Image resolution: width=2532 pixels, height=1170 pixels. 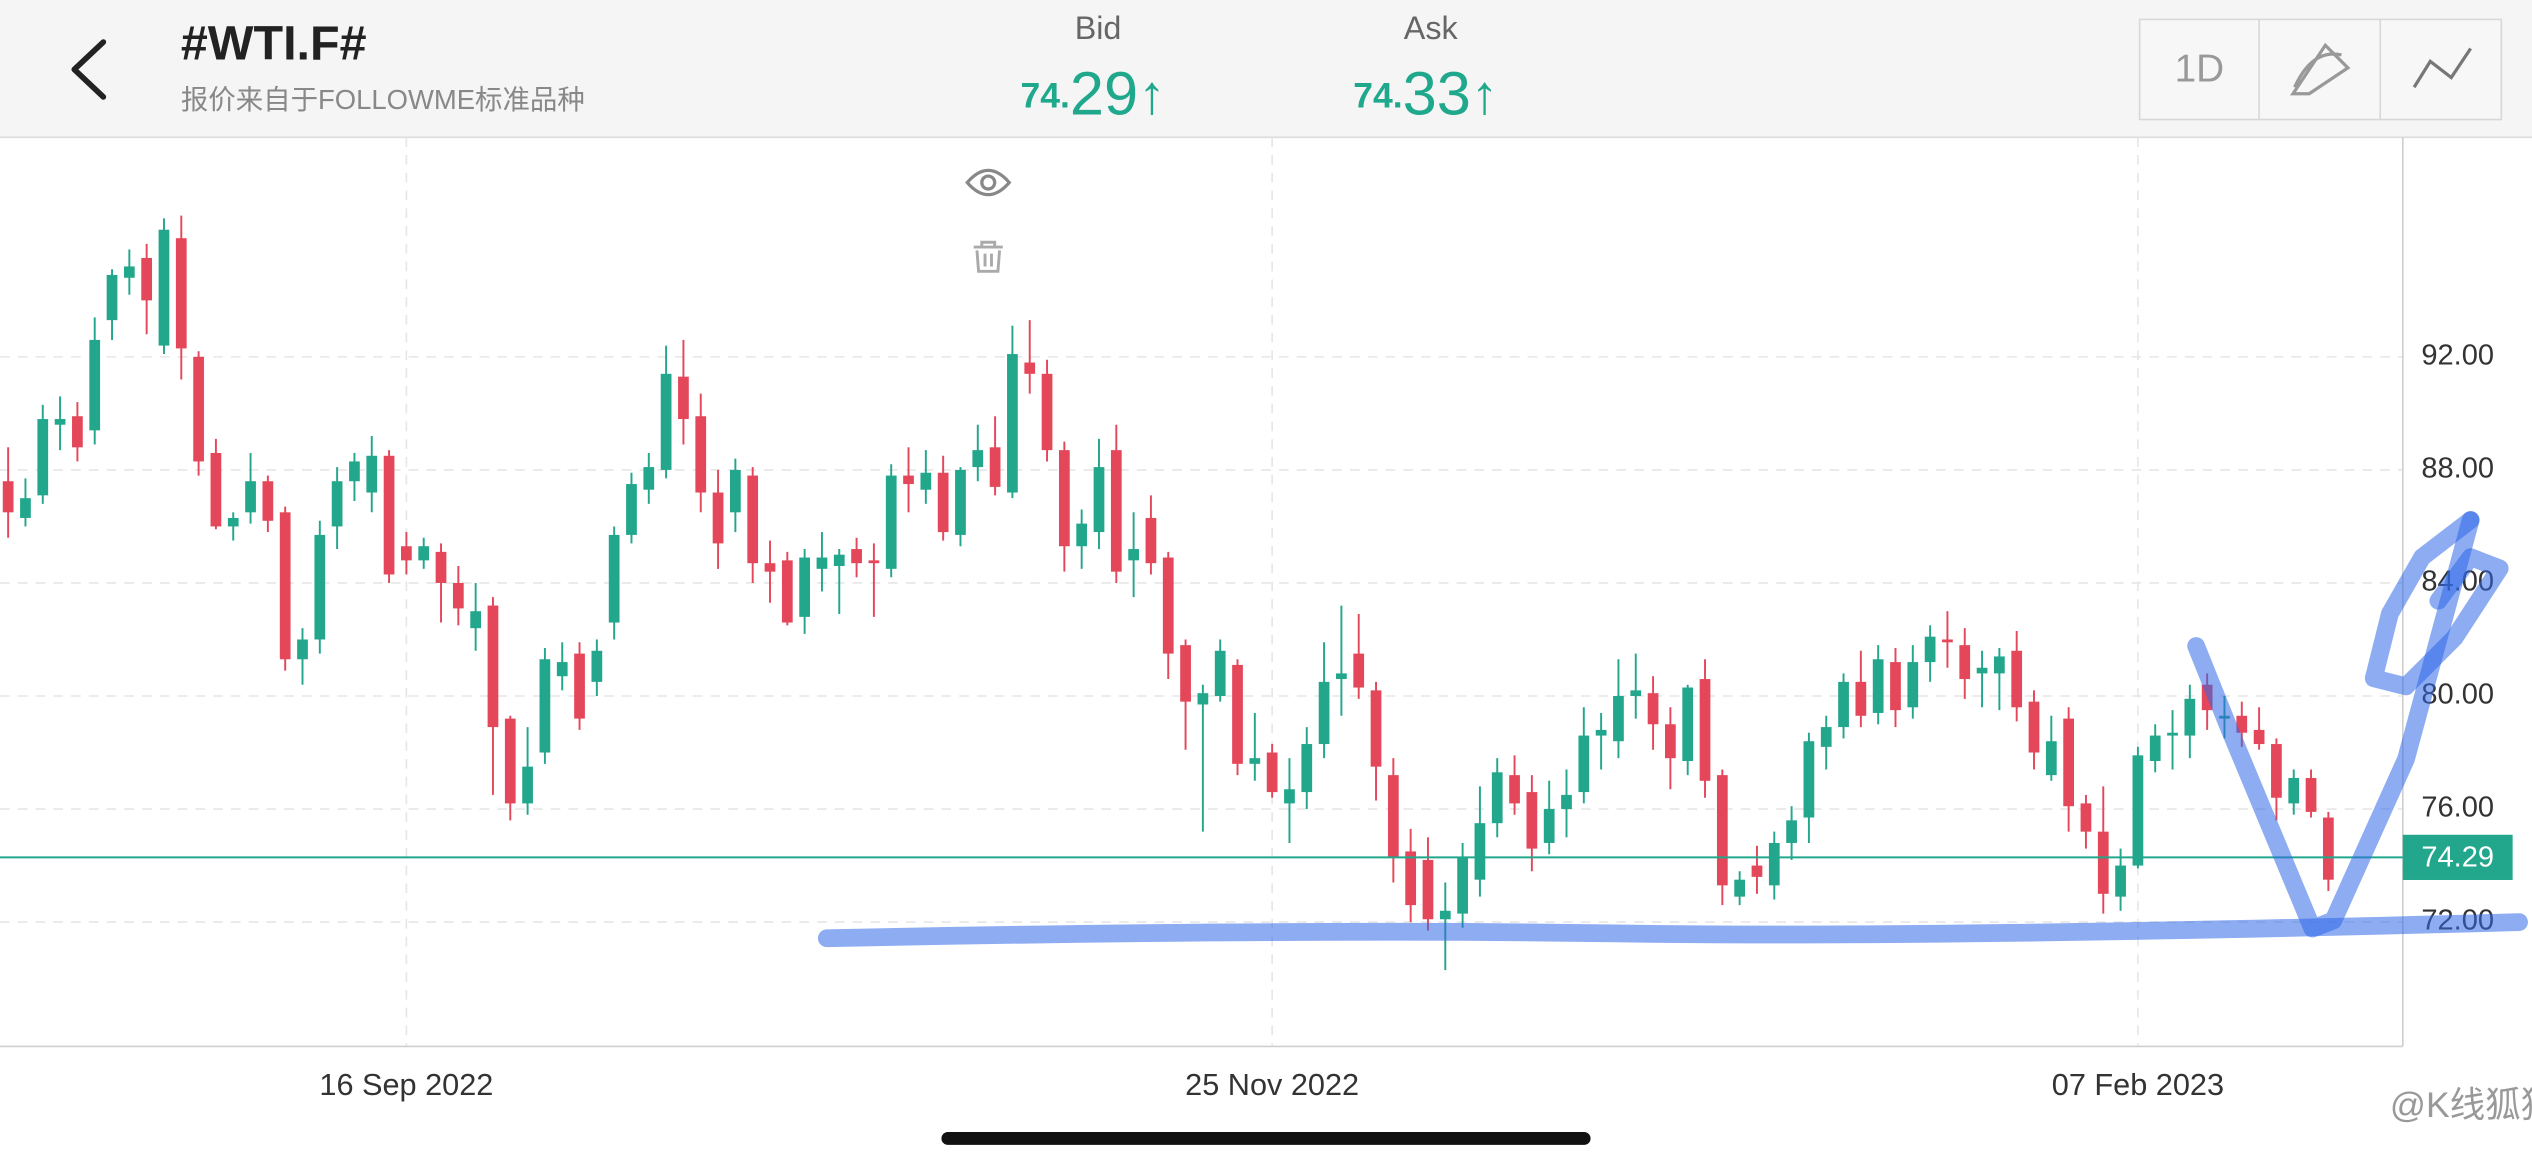 What do you see at coordinates (1437, 94) in the screenshot?
I see `ask-frac: 33` at bounding box center [1437, 94].